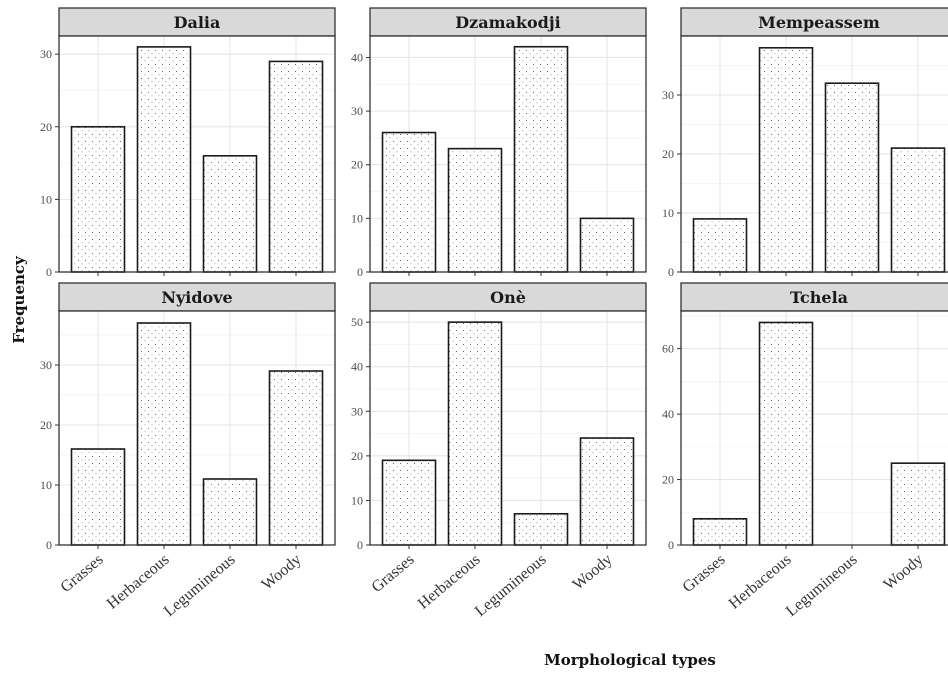  I want to click on facet-panel: Dalia 0 10 20 30, so click(188, 143).